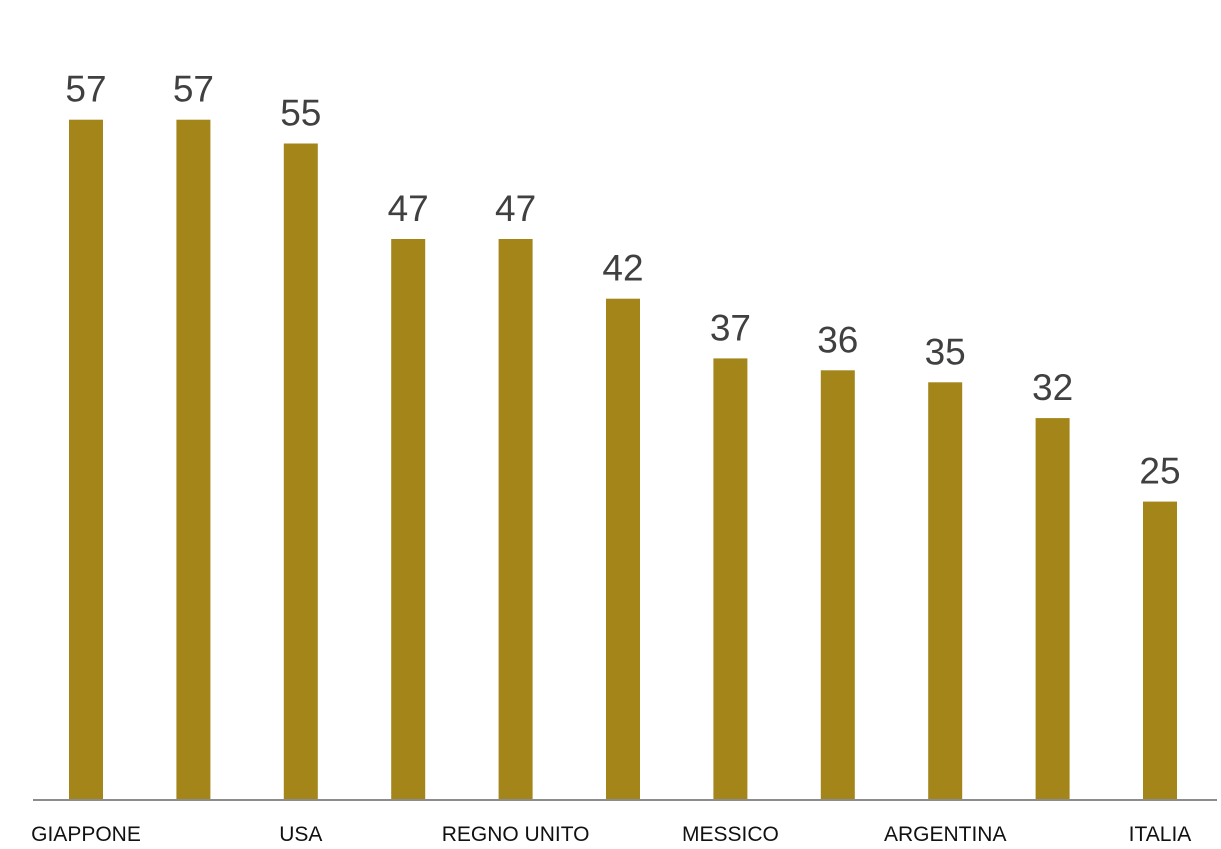 The height and width of the screenshot is (849, 1221). Describe the element at coordinates (1052, 387) in the screenshot. I see `bar-value-label-9: 32` at that location.